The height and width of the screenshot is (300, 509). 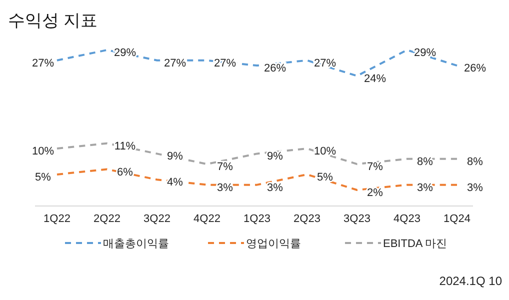 What do you see at coordinates (407, 219) in the screenshot?
I see `x-tick: 4Q23` at bounding box center [407, 219].